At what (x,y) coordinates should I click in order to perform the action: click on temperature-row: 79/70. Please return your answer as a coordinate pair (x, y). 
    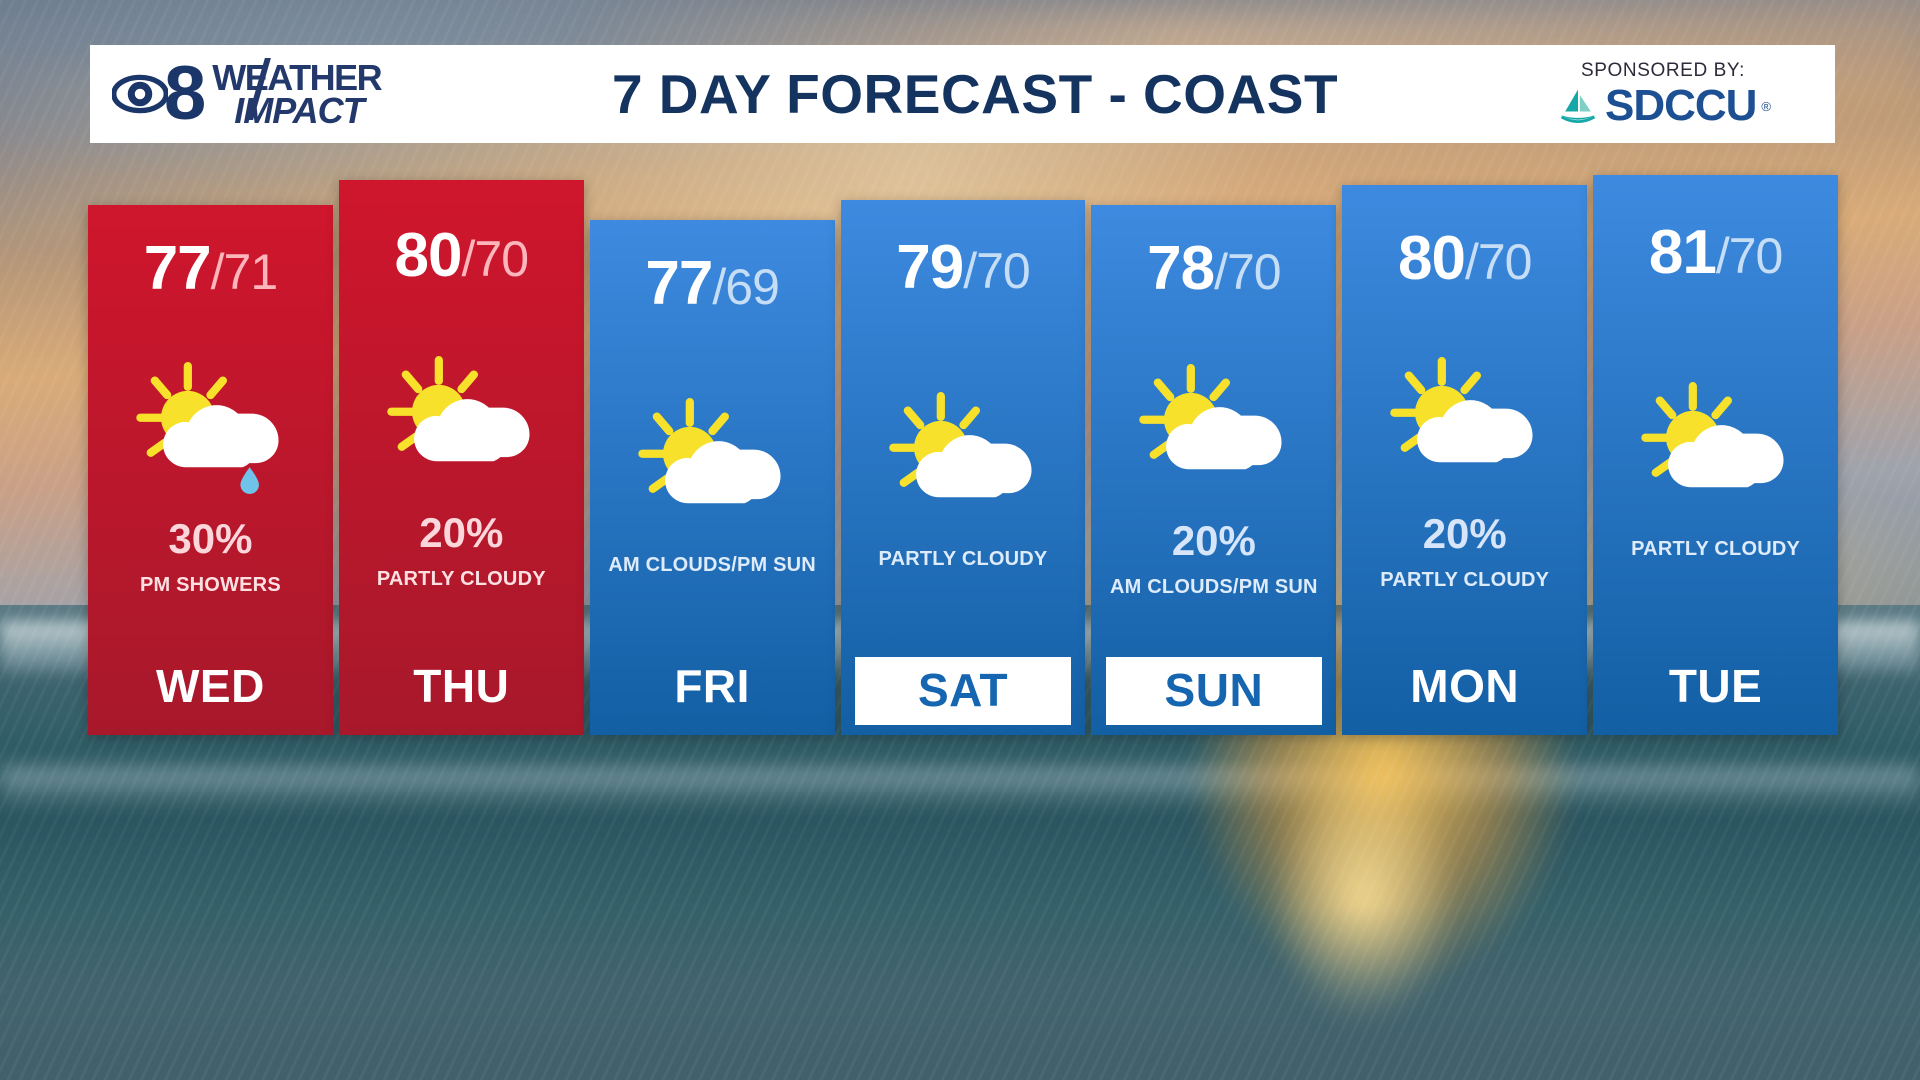
    Looking at the image, I should click on (963, 267).